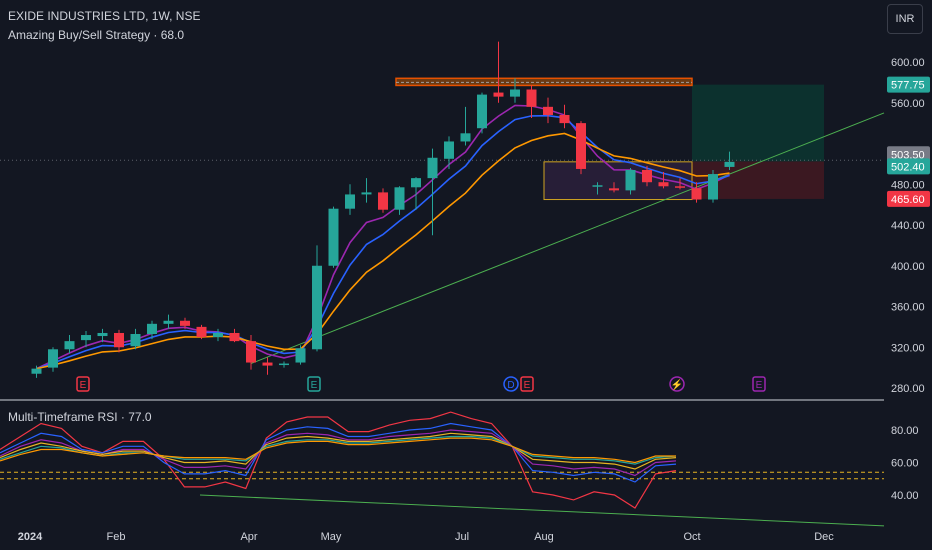 The width and height of the screenshot is (932, 550). I want to click on time-tick-label: Aug, so click(544, 537).